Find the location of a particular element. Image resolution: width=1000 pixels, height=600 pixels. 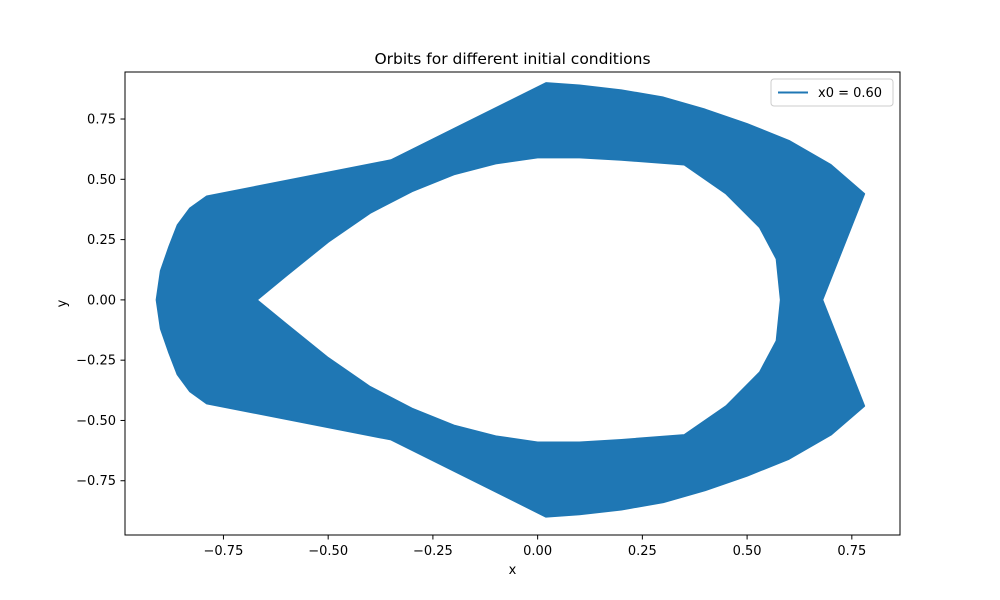

x-tick-label: 0.75 is located at coordinates (851, 551).